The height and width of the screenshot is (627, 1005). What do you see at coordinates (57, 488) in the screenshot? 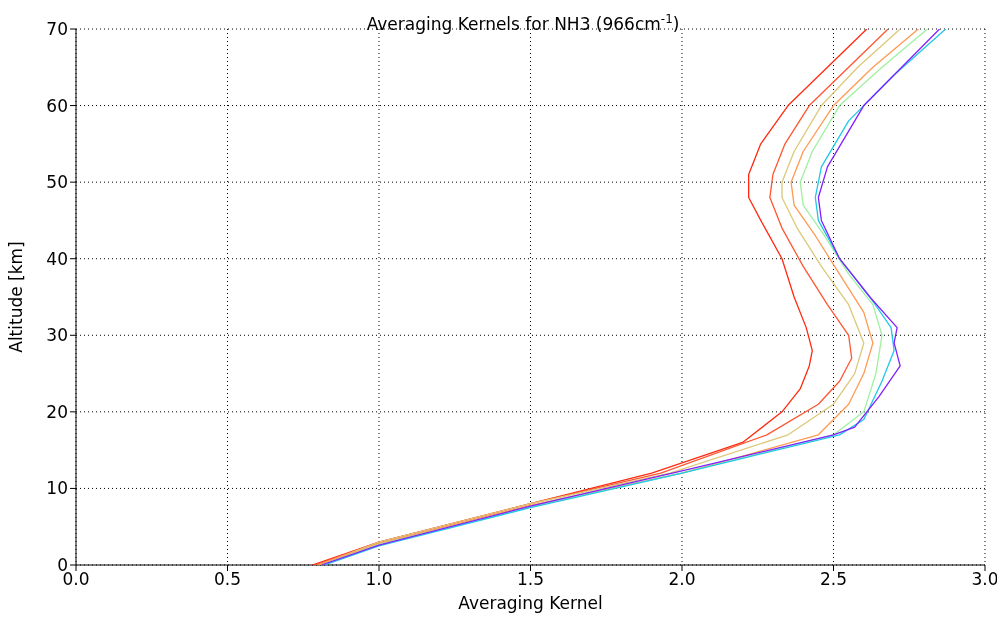
I see `y-tick-label: 10` at bounding box center [57, 488].